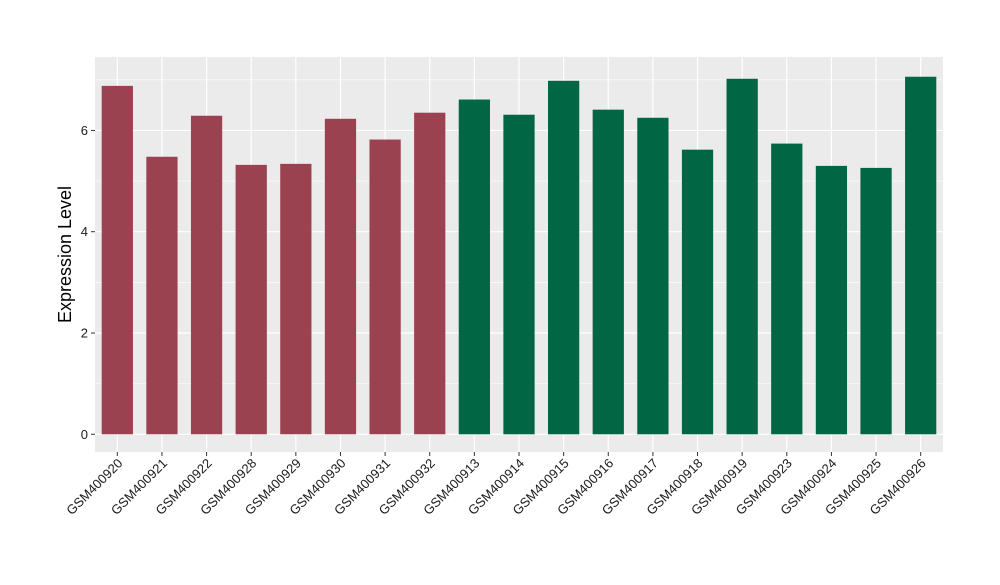  Describe the element at coordinates (474, 267) in the screenshot. I see `bar-gsm400913` at that location.